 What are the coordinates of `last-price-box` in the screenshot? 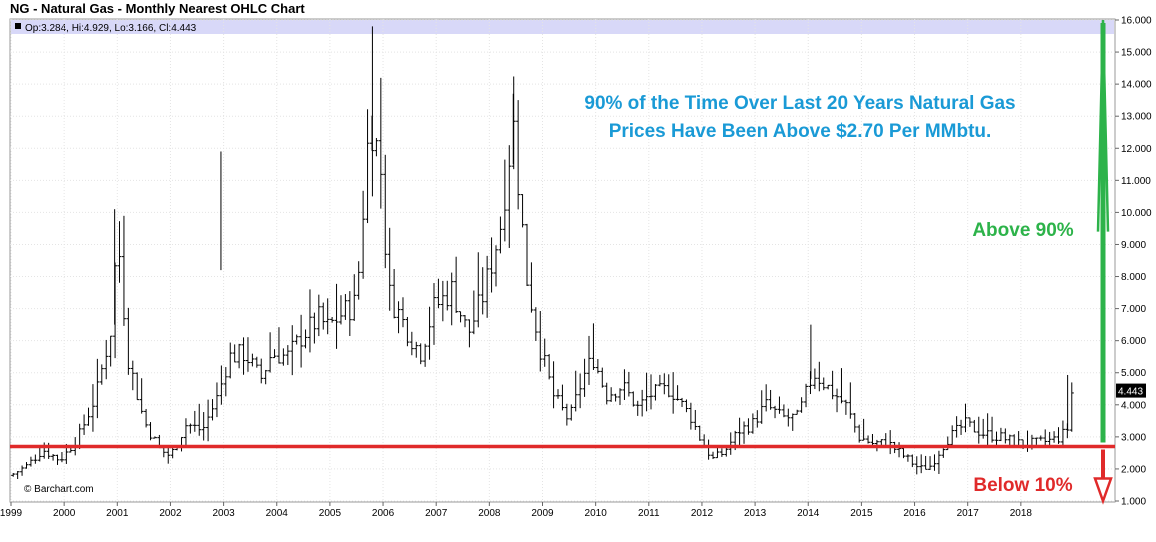 It's located at (1131, 390).